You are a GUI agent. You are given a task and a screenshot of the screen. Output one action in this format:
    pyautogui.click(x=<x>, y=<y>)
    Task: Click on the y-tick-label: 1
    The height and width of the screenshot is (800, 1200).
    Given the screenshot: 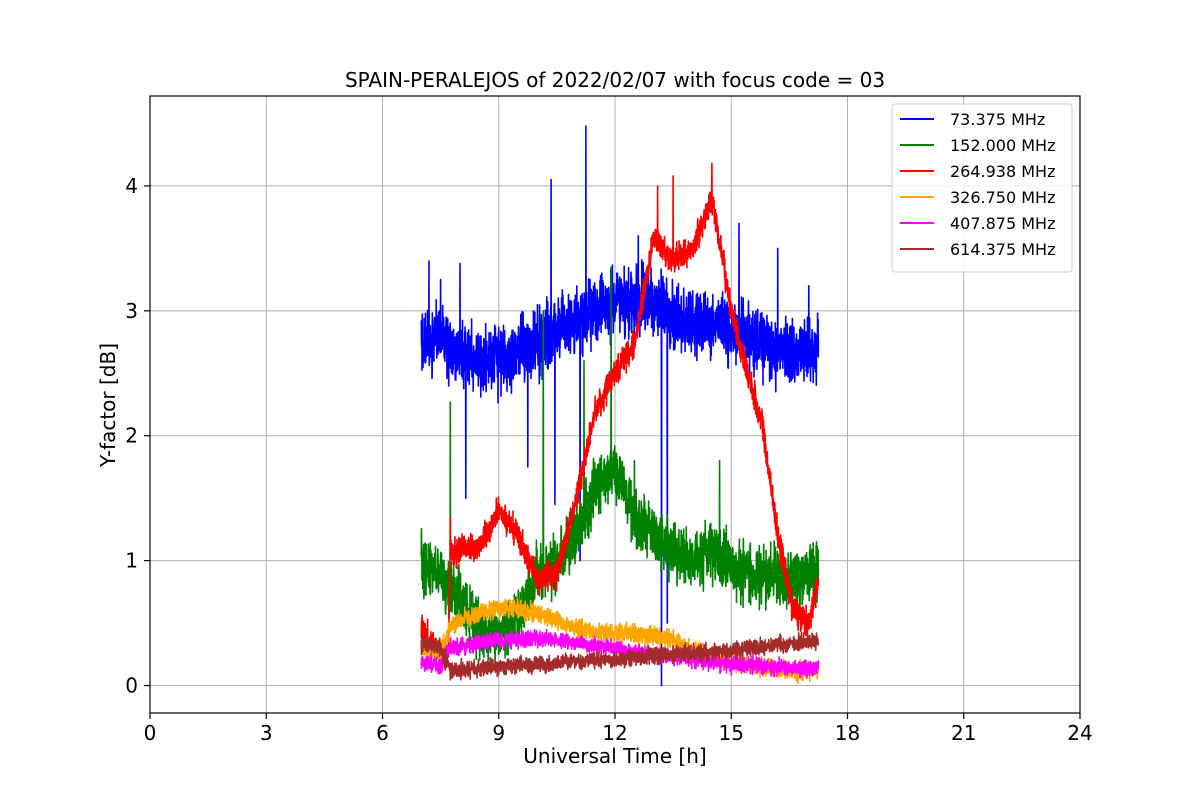 What is the action you would take?
    pyautogui.click(x=131, y=561)
    